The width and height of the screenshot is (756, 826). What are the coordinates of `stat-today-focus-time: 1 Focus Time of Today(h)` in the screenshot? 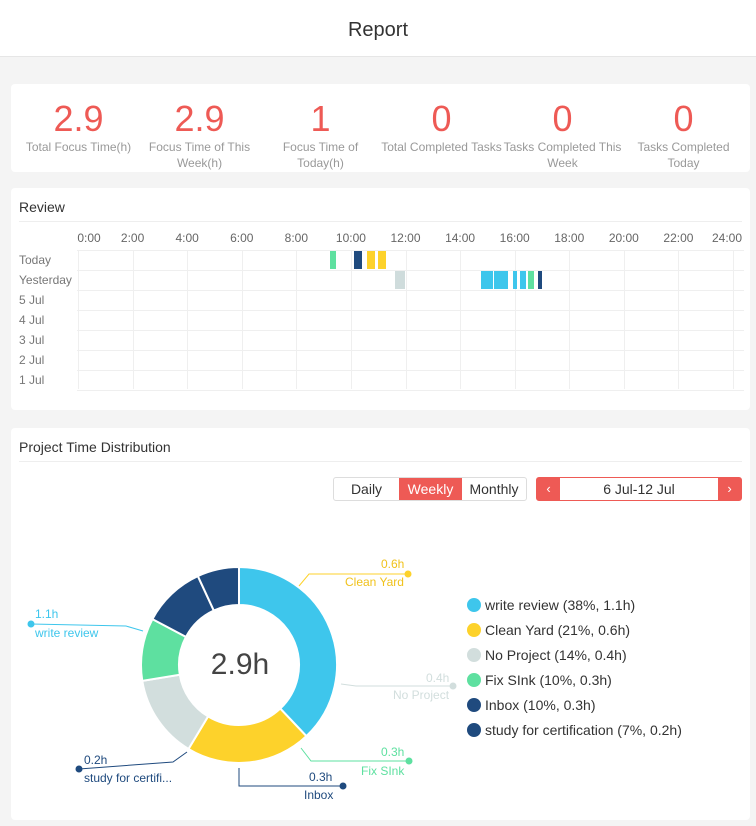 It's located at (320, 127).